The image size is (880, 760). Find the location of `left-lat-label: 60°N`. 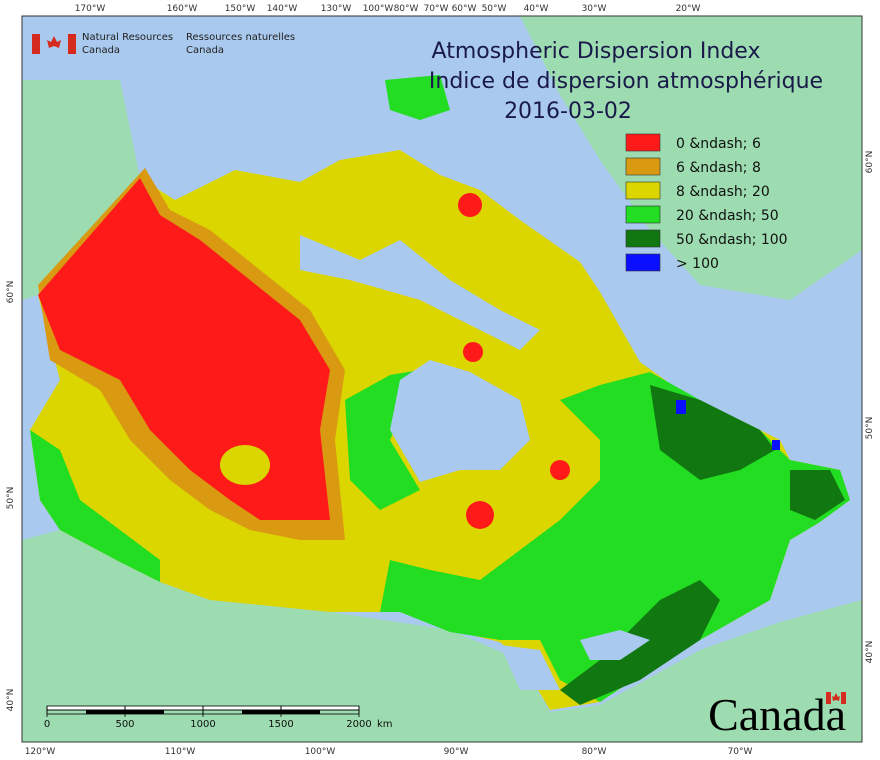

left-lat-label: 60°N is located at coordinates (11, 292).